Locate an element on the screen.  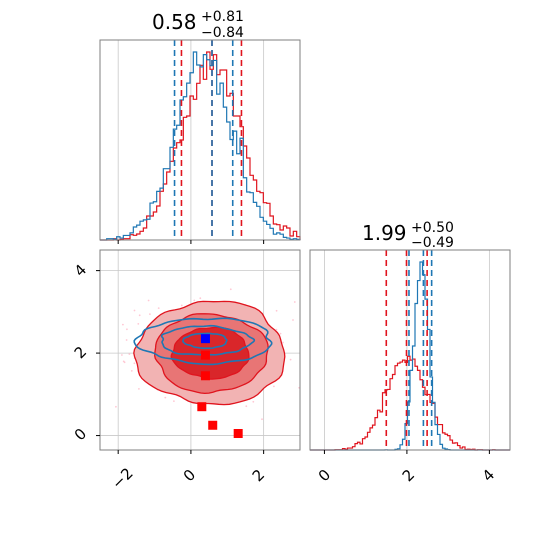
y-tick-label: 0 is located at coordinates (80, 434).